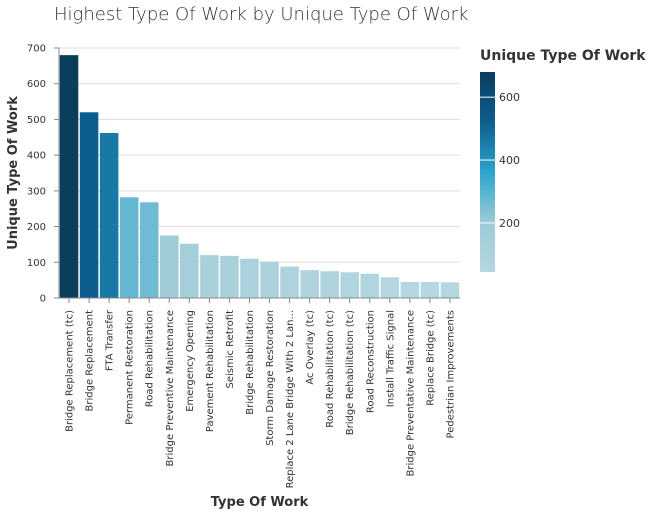  I want to click on x-tick-label: Ac Overlay (tc), so click(310, 347).